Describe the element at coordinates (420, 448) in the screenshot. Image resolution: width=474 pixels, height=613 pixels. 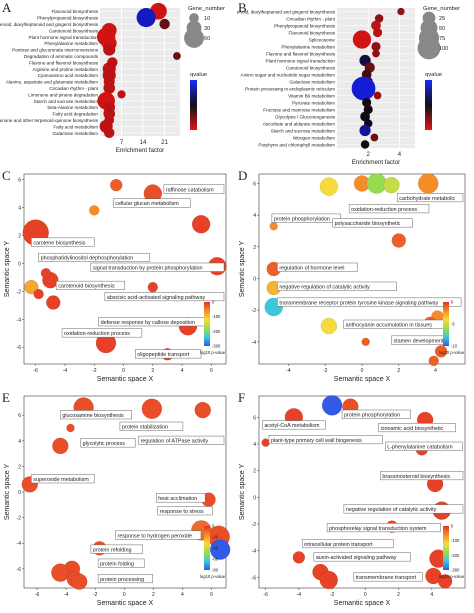
I see `f-term-label: L-phenylalanine catabolism` at that location.